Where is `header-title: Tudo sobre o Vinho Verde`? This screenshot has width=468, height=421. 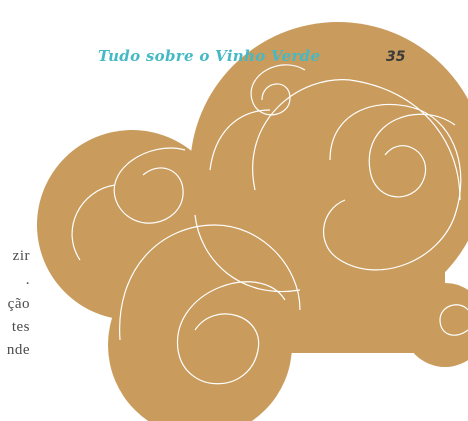
header-title: Tudo sobre o Vinho Verde is located at coordinates (209, 56).